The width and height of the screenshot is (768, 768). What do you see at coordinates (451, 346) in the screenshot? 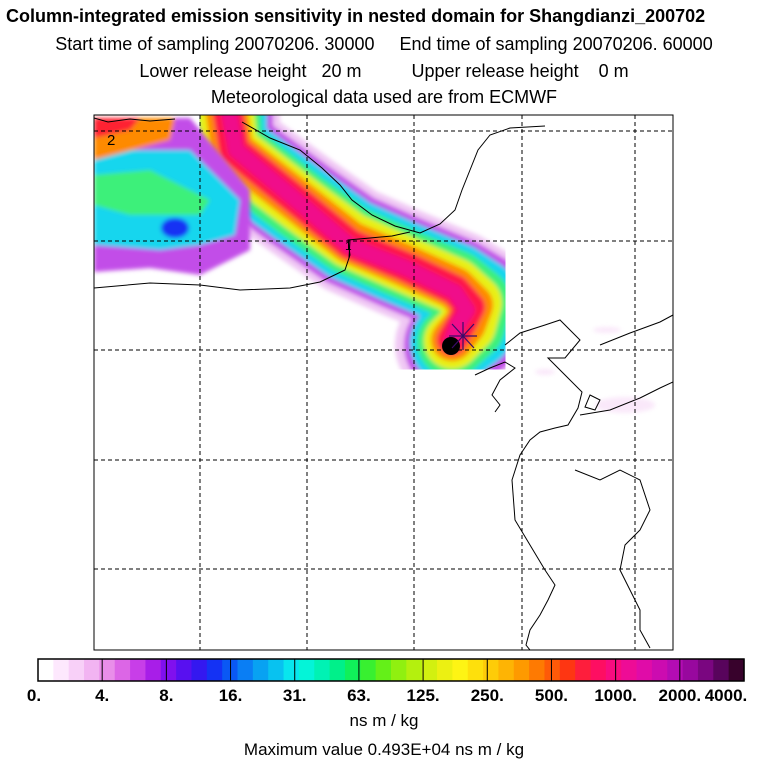
I see `receptor-marker` at bounding box center [451, 346].